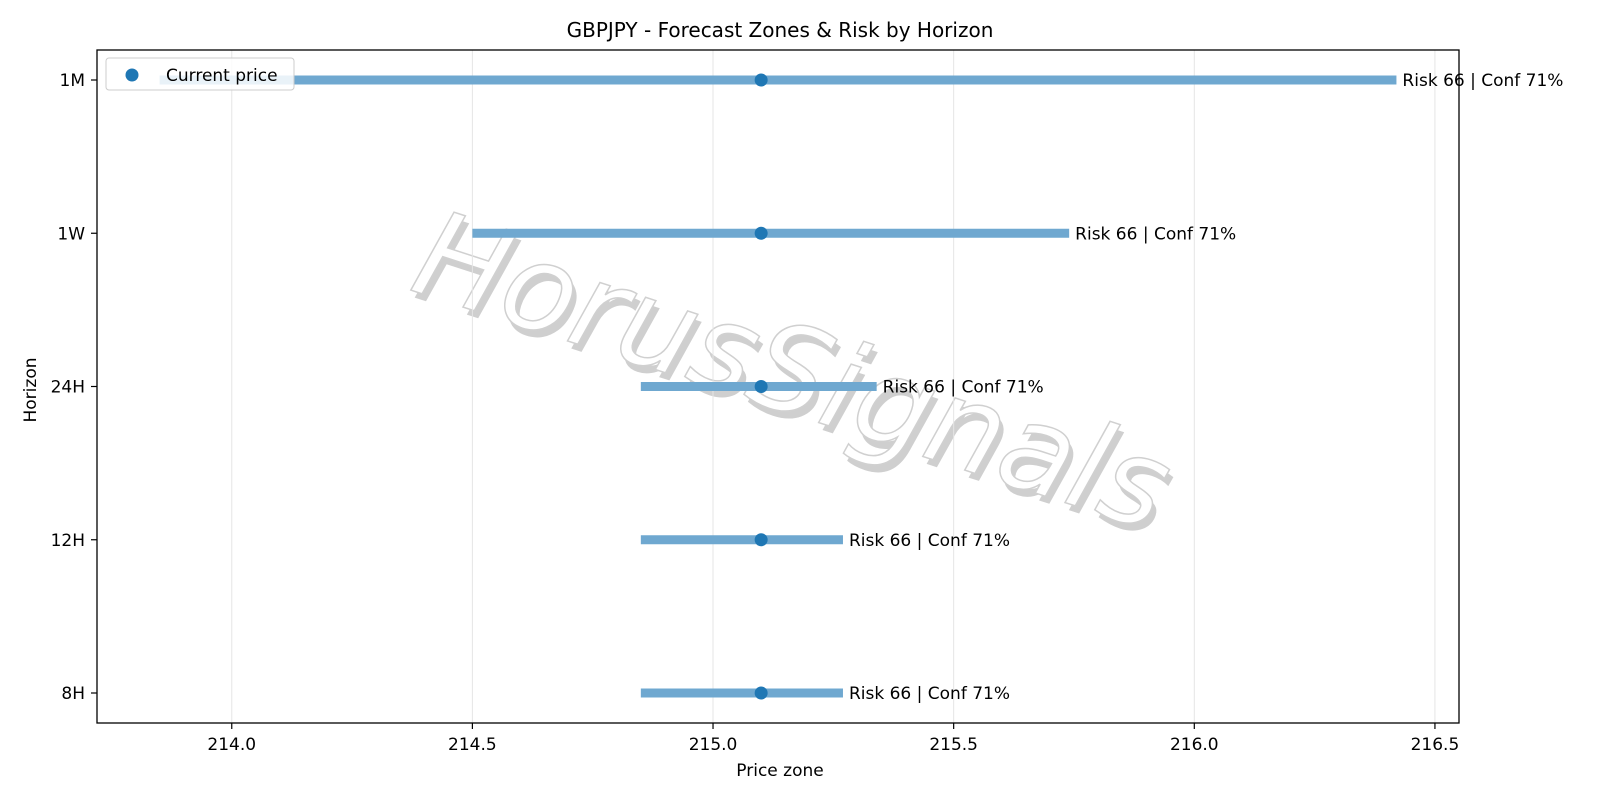 This screenshot has width=1600, height=800. I want to click on current-price-point-1m, so click(761, 80).